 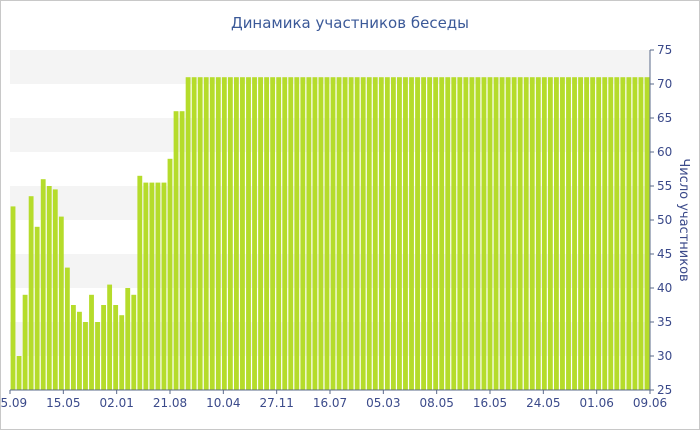 What do you see at coordinates (223, 403) in the screenshot?
I see `x-tick-label: 10.04` at bounding box center [223, 403].